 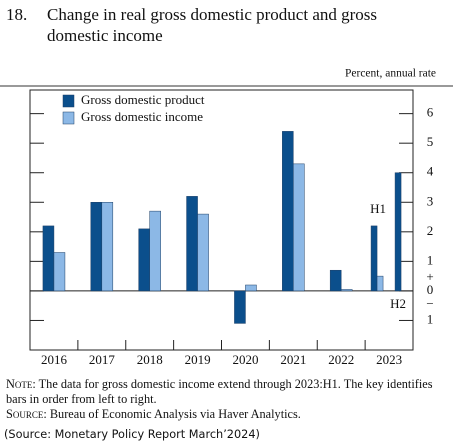 What do you see at coordinates (293, 359) in the screenshot?
I see `x-tick-label: 2021` at bounding box center [293, 359].